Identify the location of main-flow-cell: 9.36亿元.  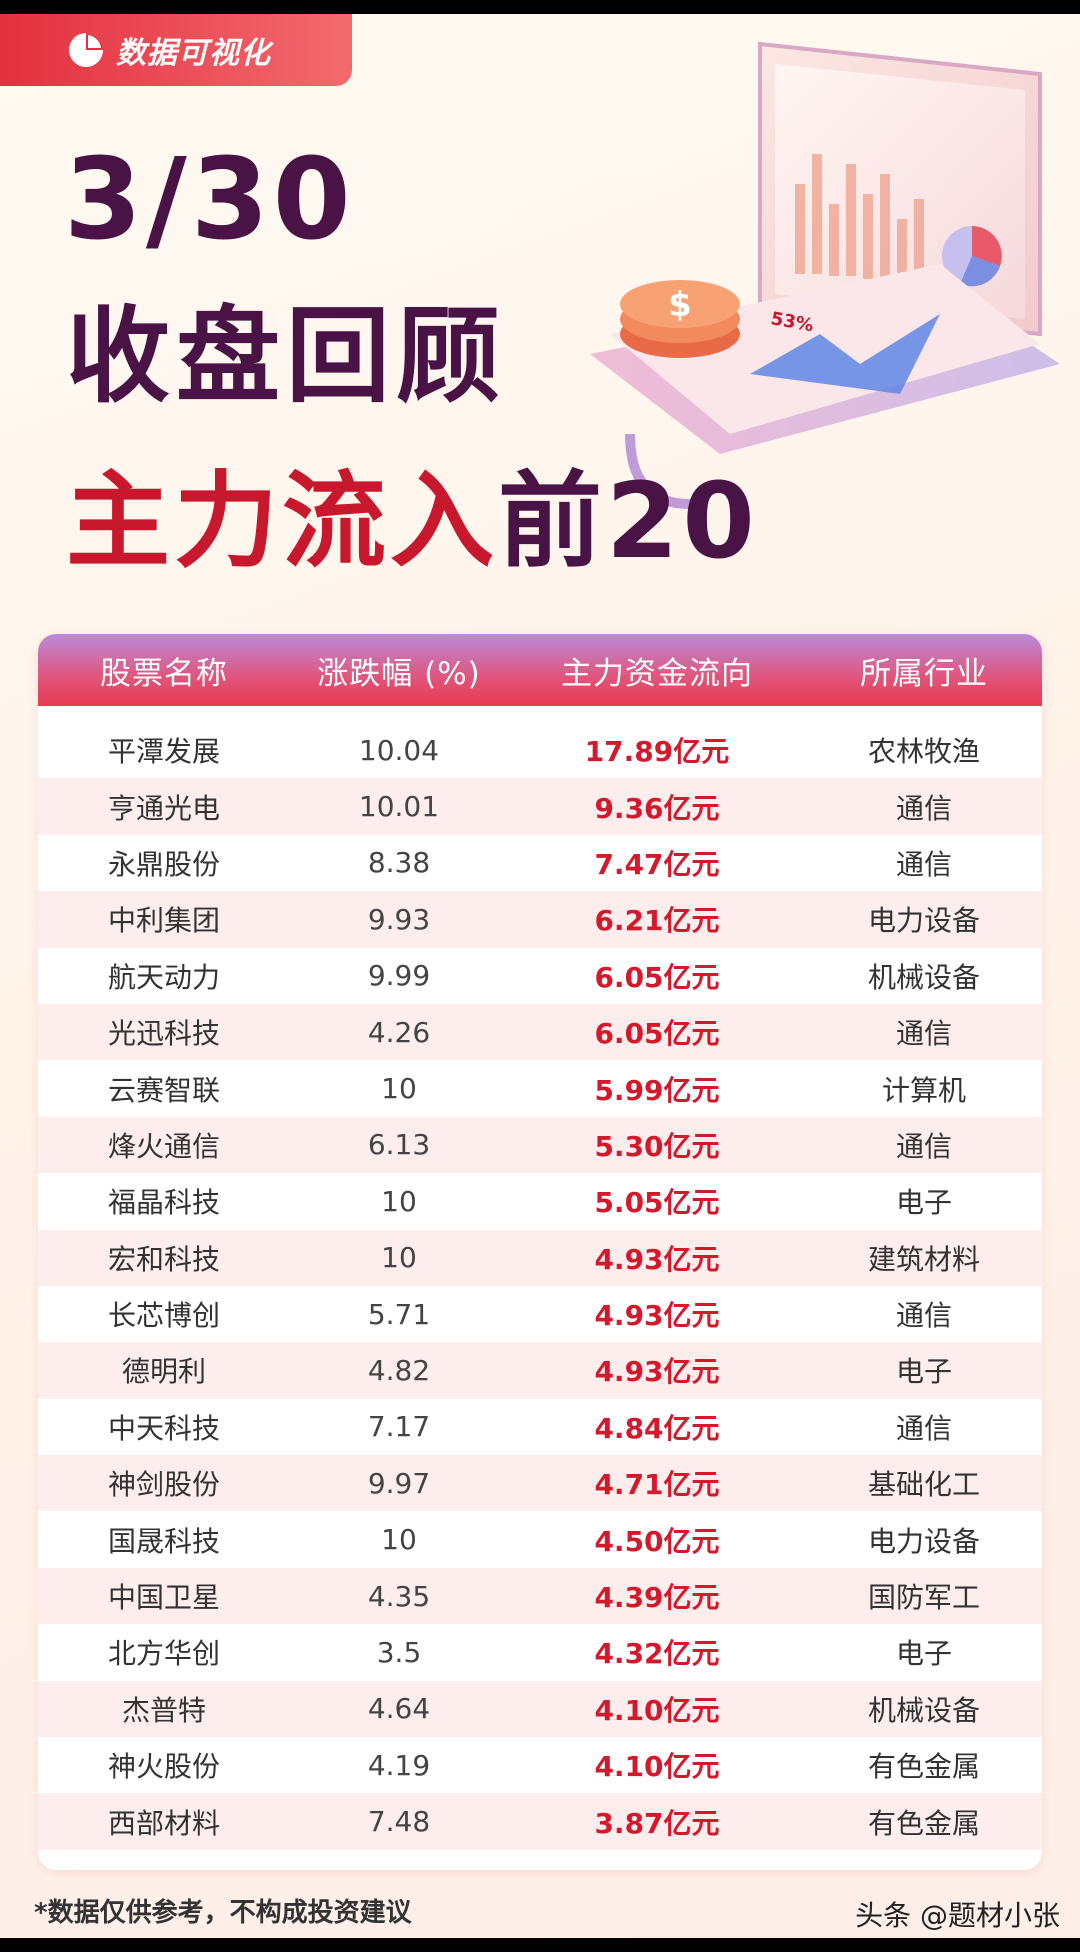
(657, 808).